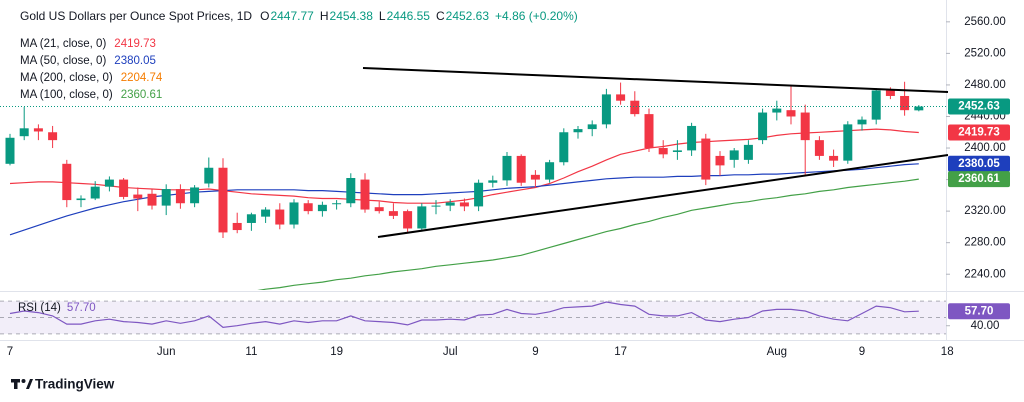 This screenshot has height=402, width=1024. Describe the element at coordinates (66, 95) in the screenshot. I see `legend-name: MA (100, close, 0)` at that location.